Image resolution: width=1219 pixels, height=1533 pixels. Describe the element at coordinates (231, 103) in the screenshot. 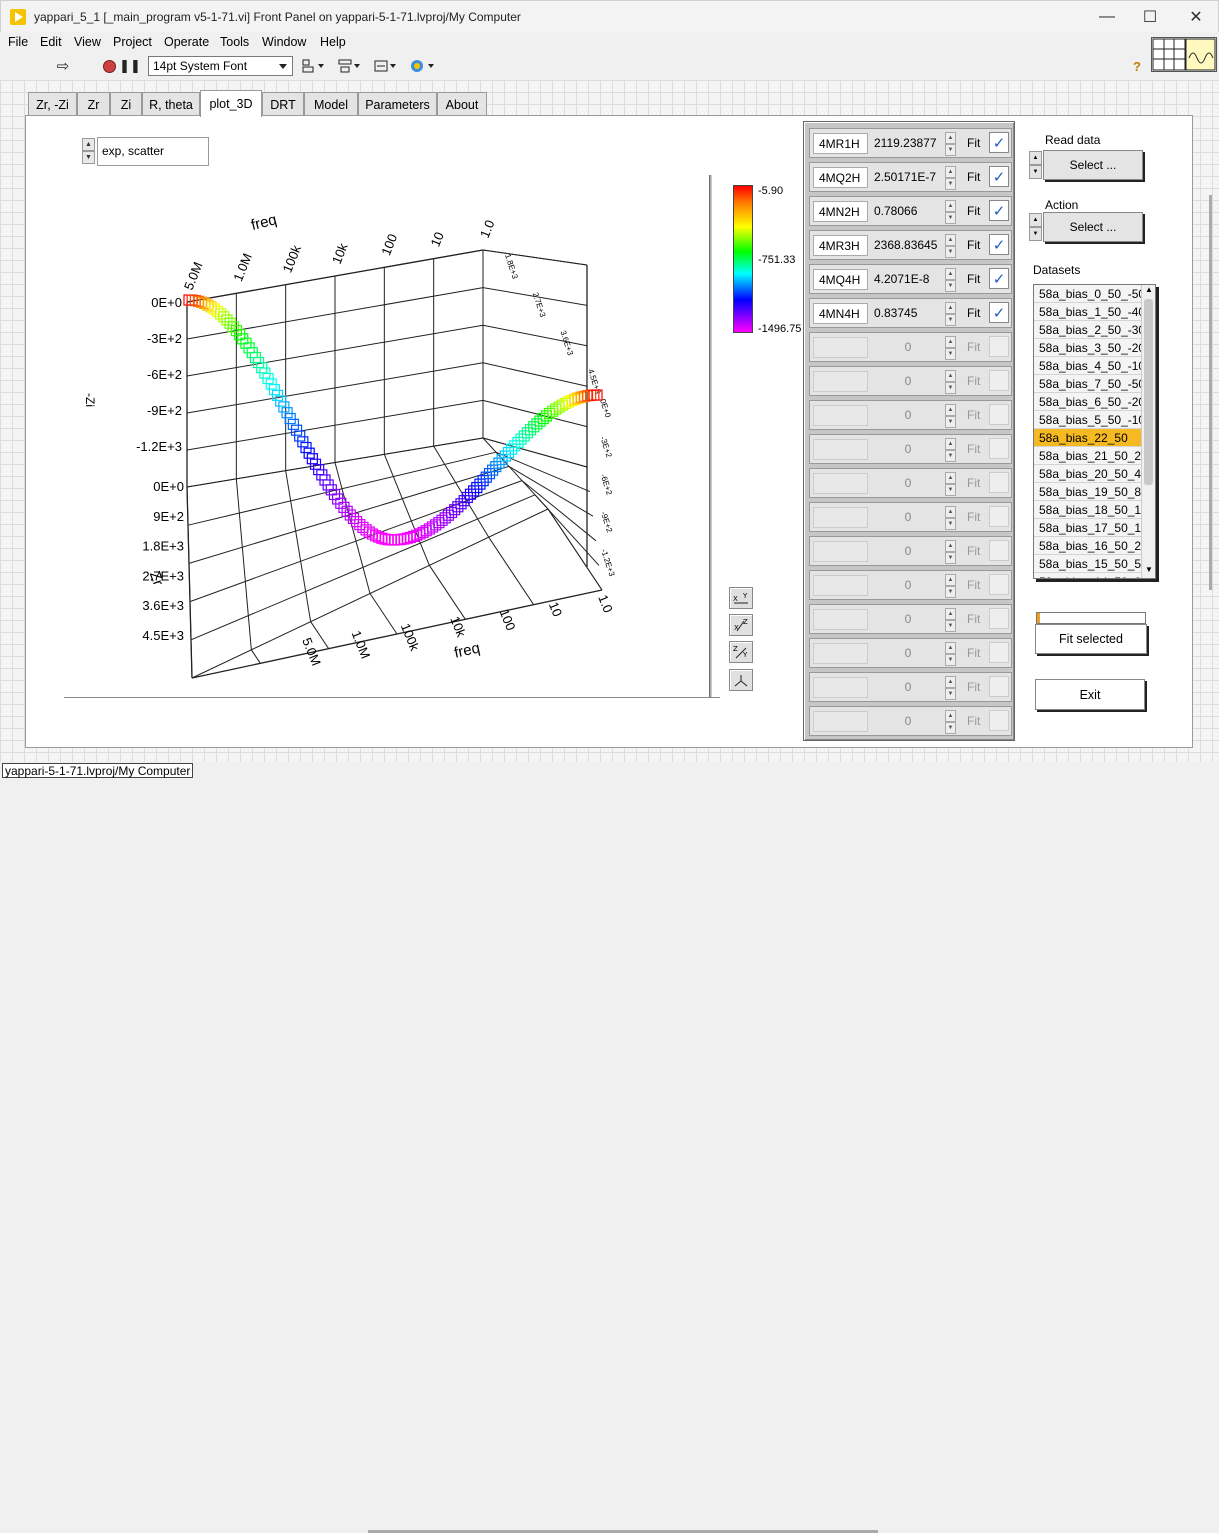

I see `tab-plot-3d: plot_3D` at that location.